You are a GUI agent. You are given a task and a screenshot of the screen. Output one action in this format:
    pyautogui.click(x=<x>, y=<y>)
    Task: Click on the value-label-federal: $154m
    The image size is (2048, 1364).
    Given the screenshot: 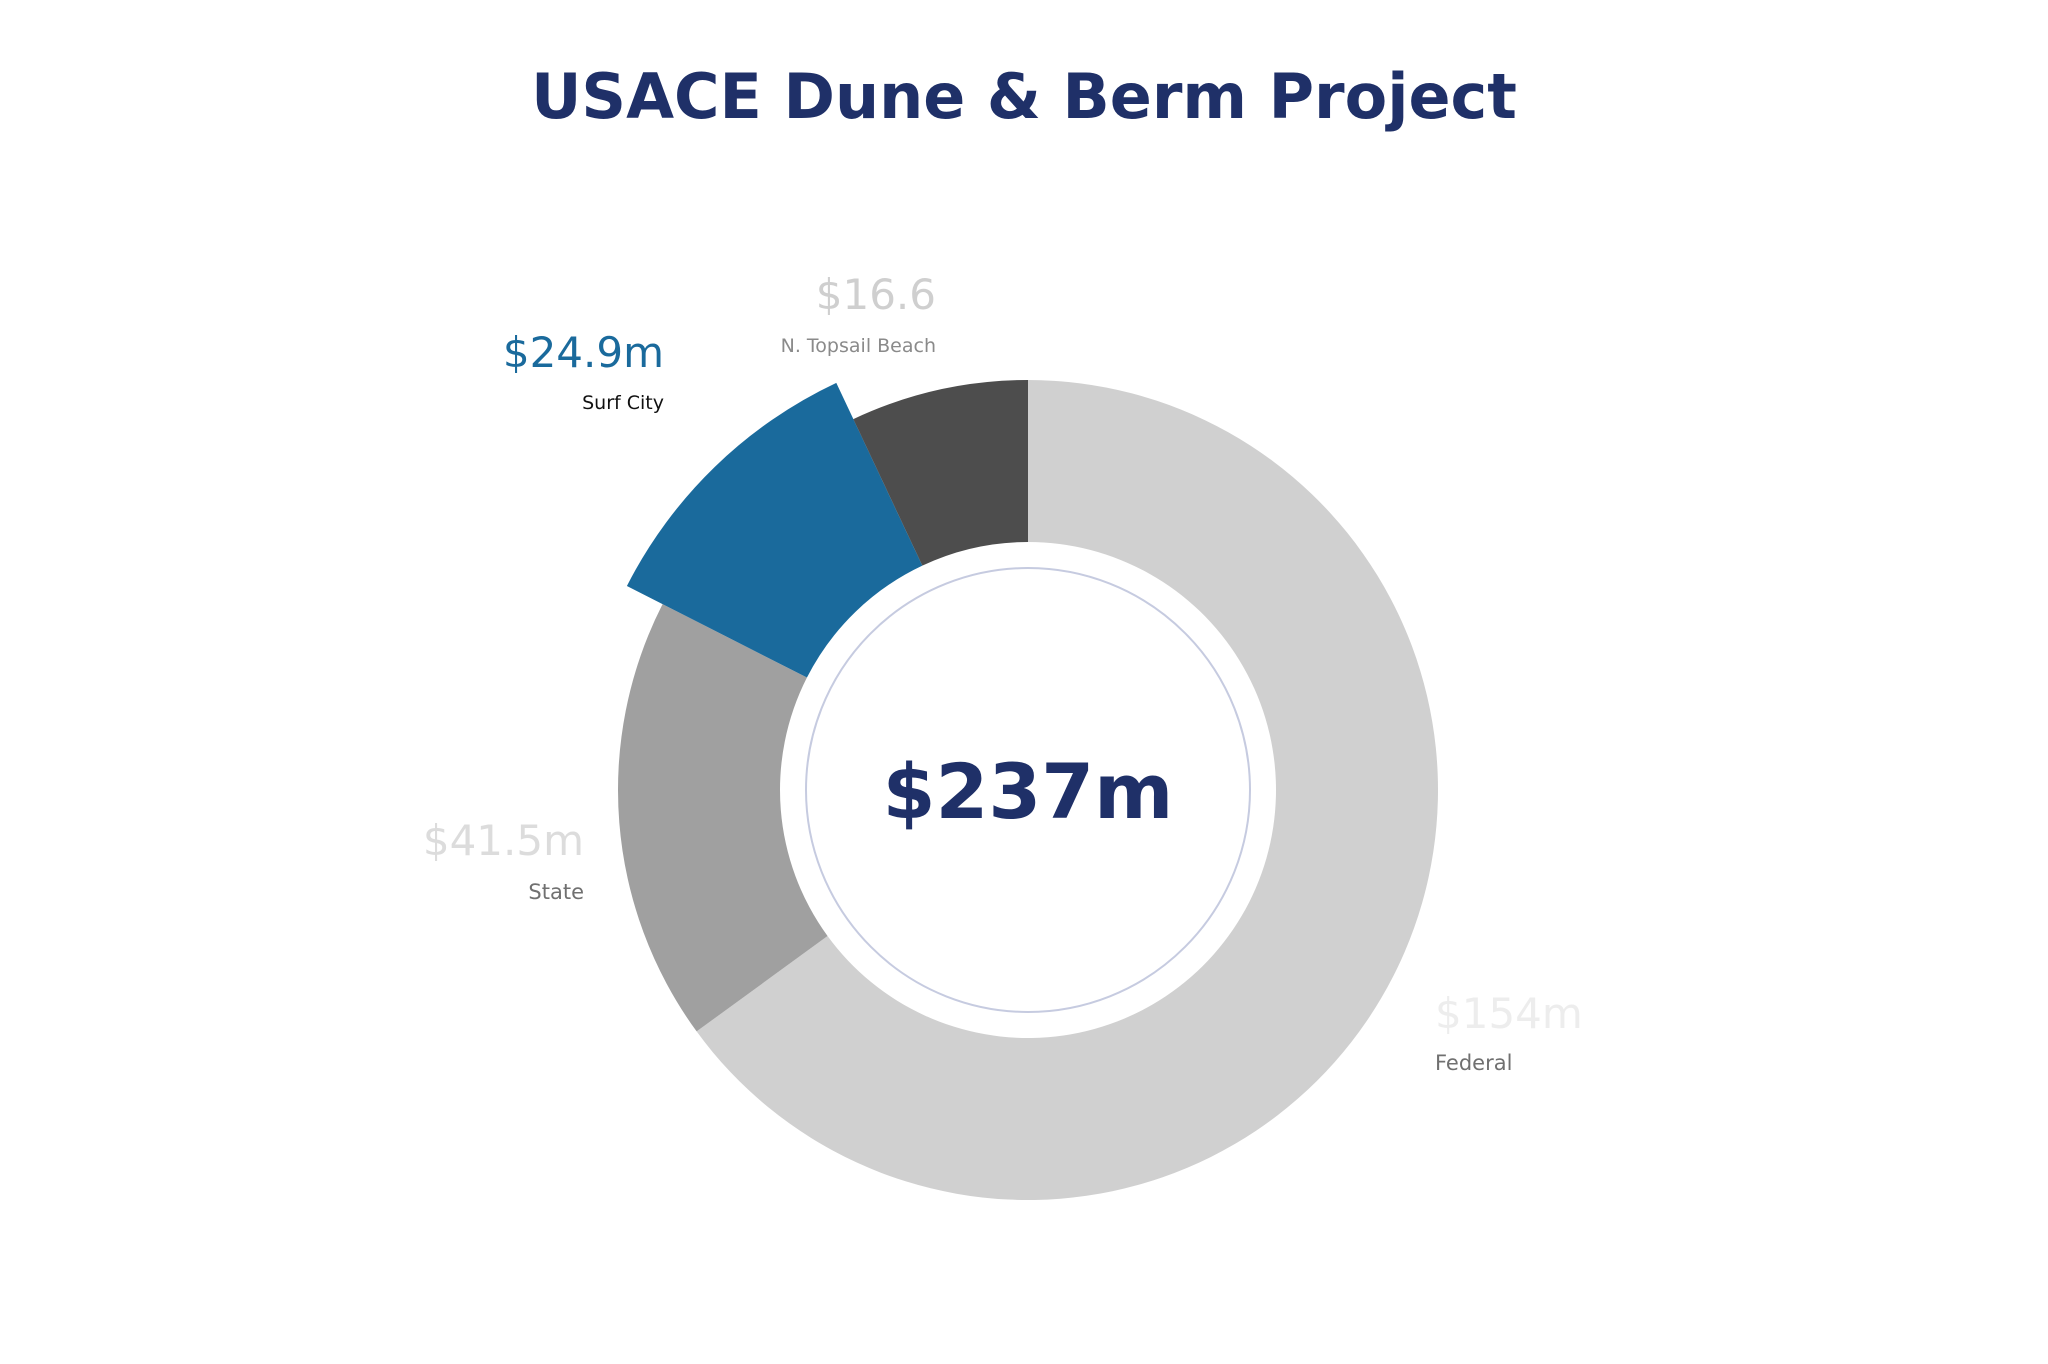 What is the action you would take?
    pyautogui.click(x=1509, y=1013)
    